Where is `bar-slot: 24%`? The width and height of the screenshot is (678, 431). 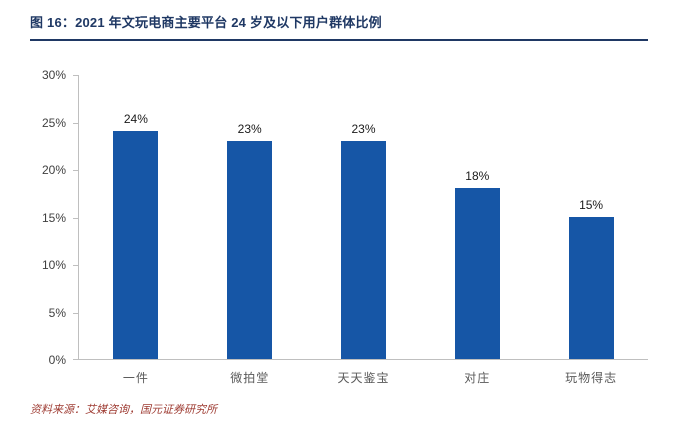 bar-slot: 24% is located at coordinates (136, 217).